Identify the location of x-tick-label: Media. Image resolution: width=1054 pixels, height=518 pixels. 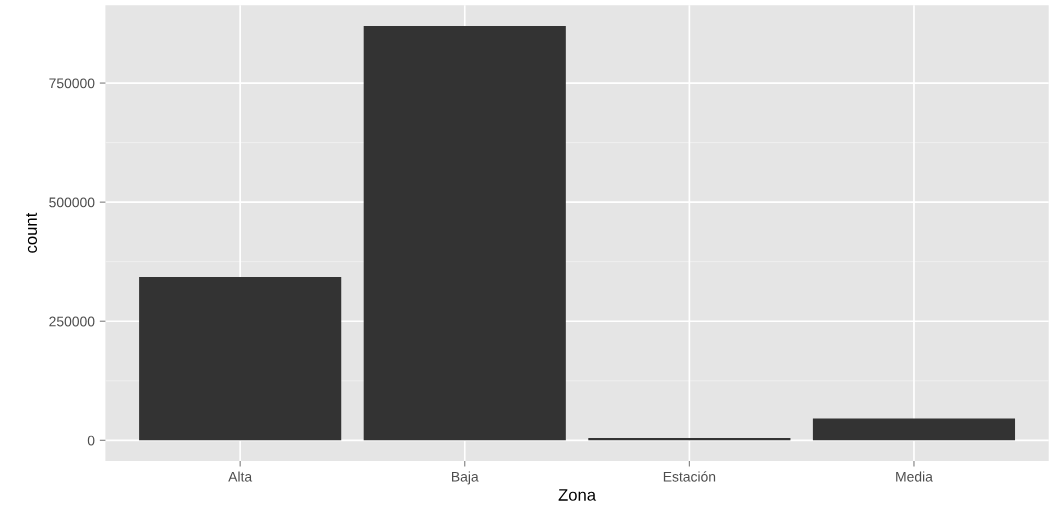
(914, 476).